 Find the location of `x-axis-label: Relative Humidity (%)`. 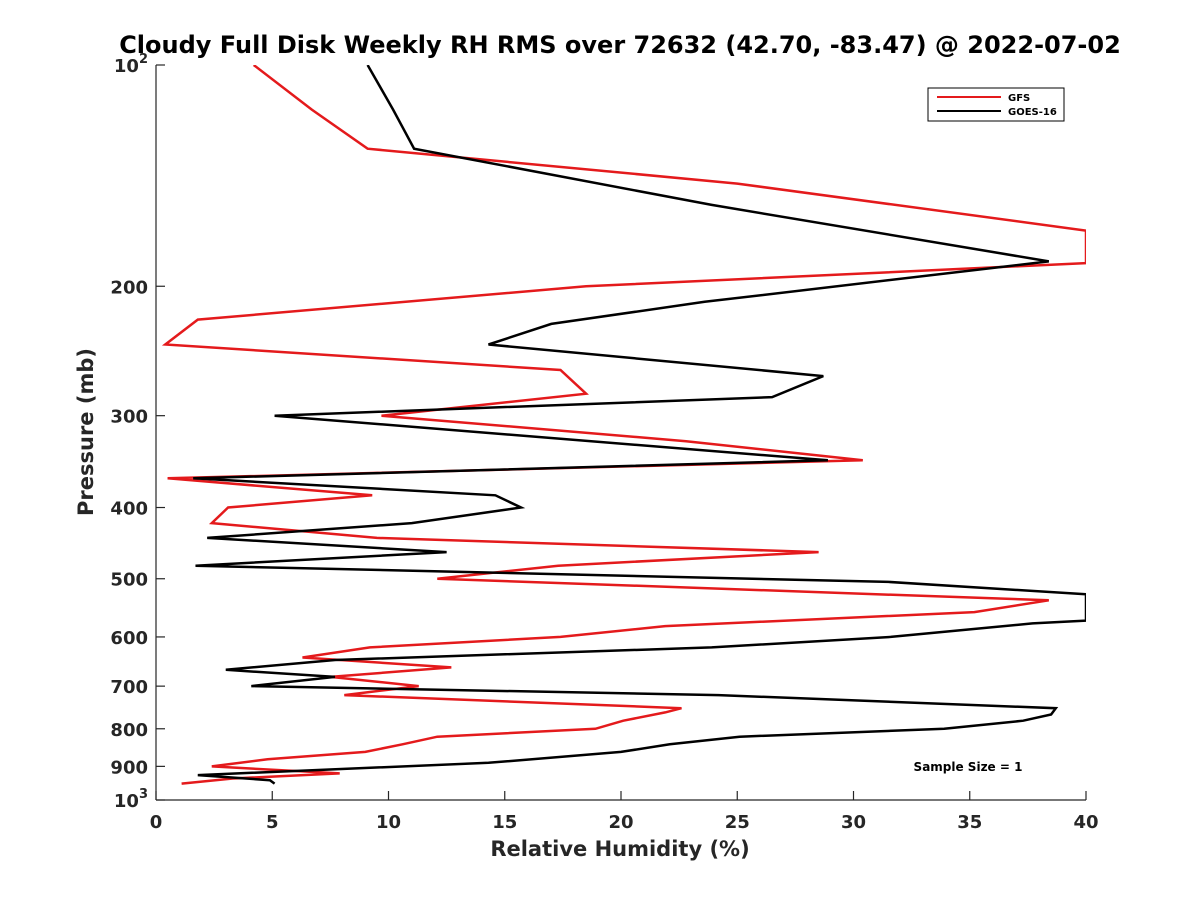

x-axis-label: Relative Humidity (%) is located at coordinates (619, 849).